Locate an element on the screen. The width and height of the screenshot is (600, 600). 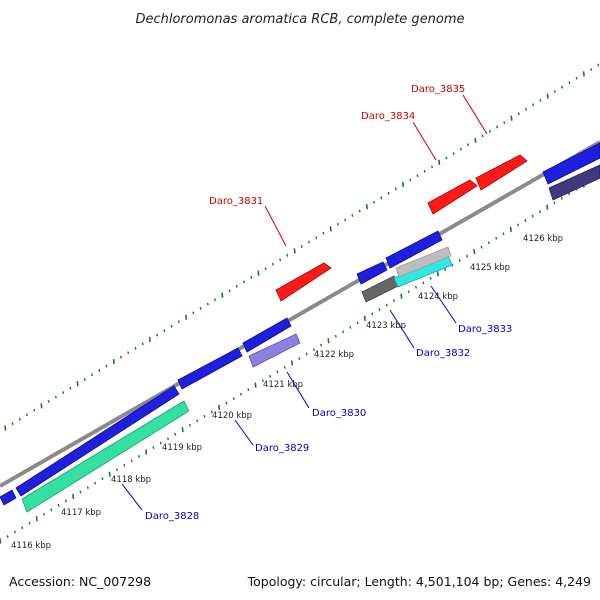
gene-label-daro-3832: Daro_3832 is located at coordinates (443, 353).